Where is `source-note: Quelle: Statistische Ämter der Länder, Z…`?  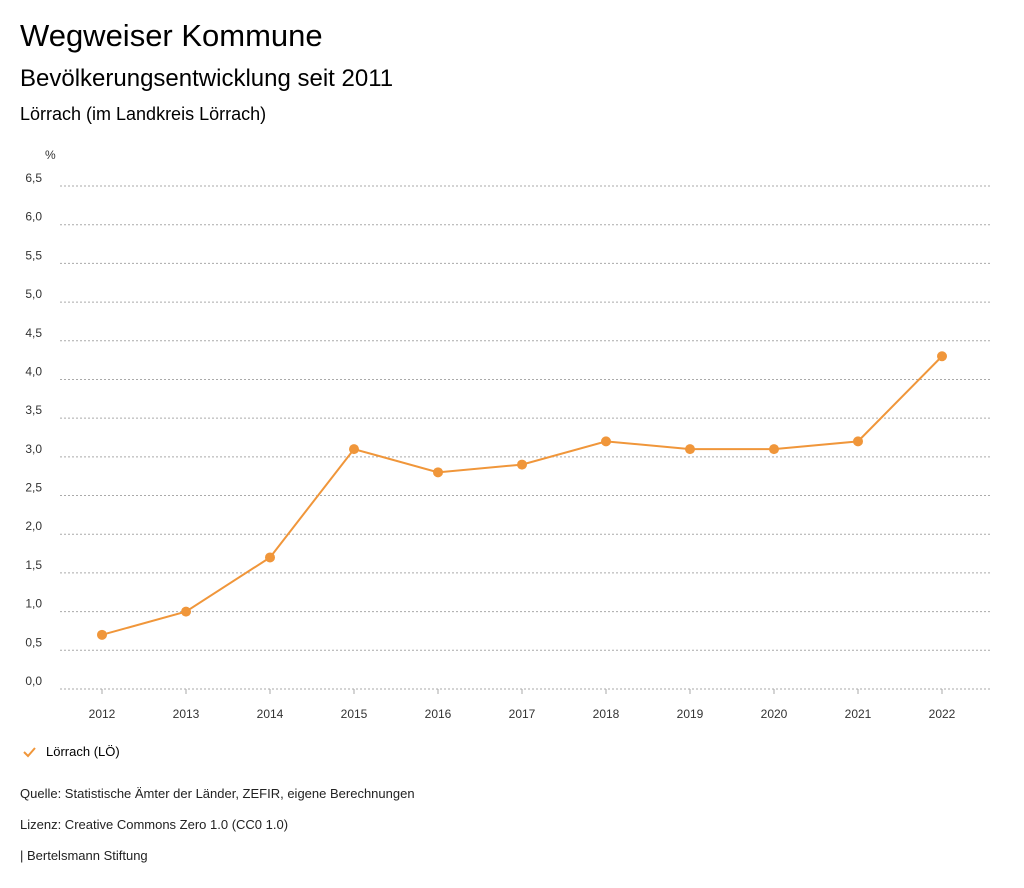
source-note: Quelle: Statistische Ämter der Länder, Z… is located at coordinates (217, 793).